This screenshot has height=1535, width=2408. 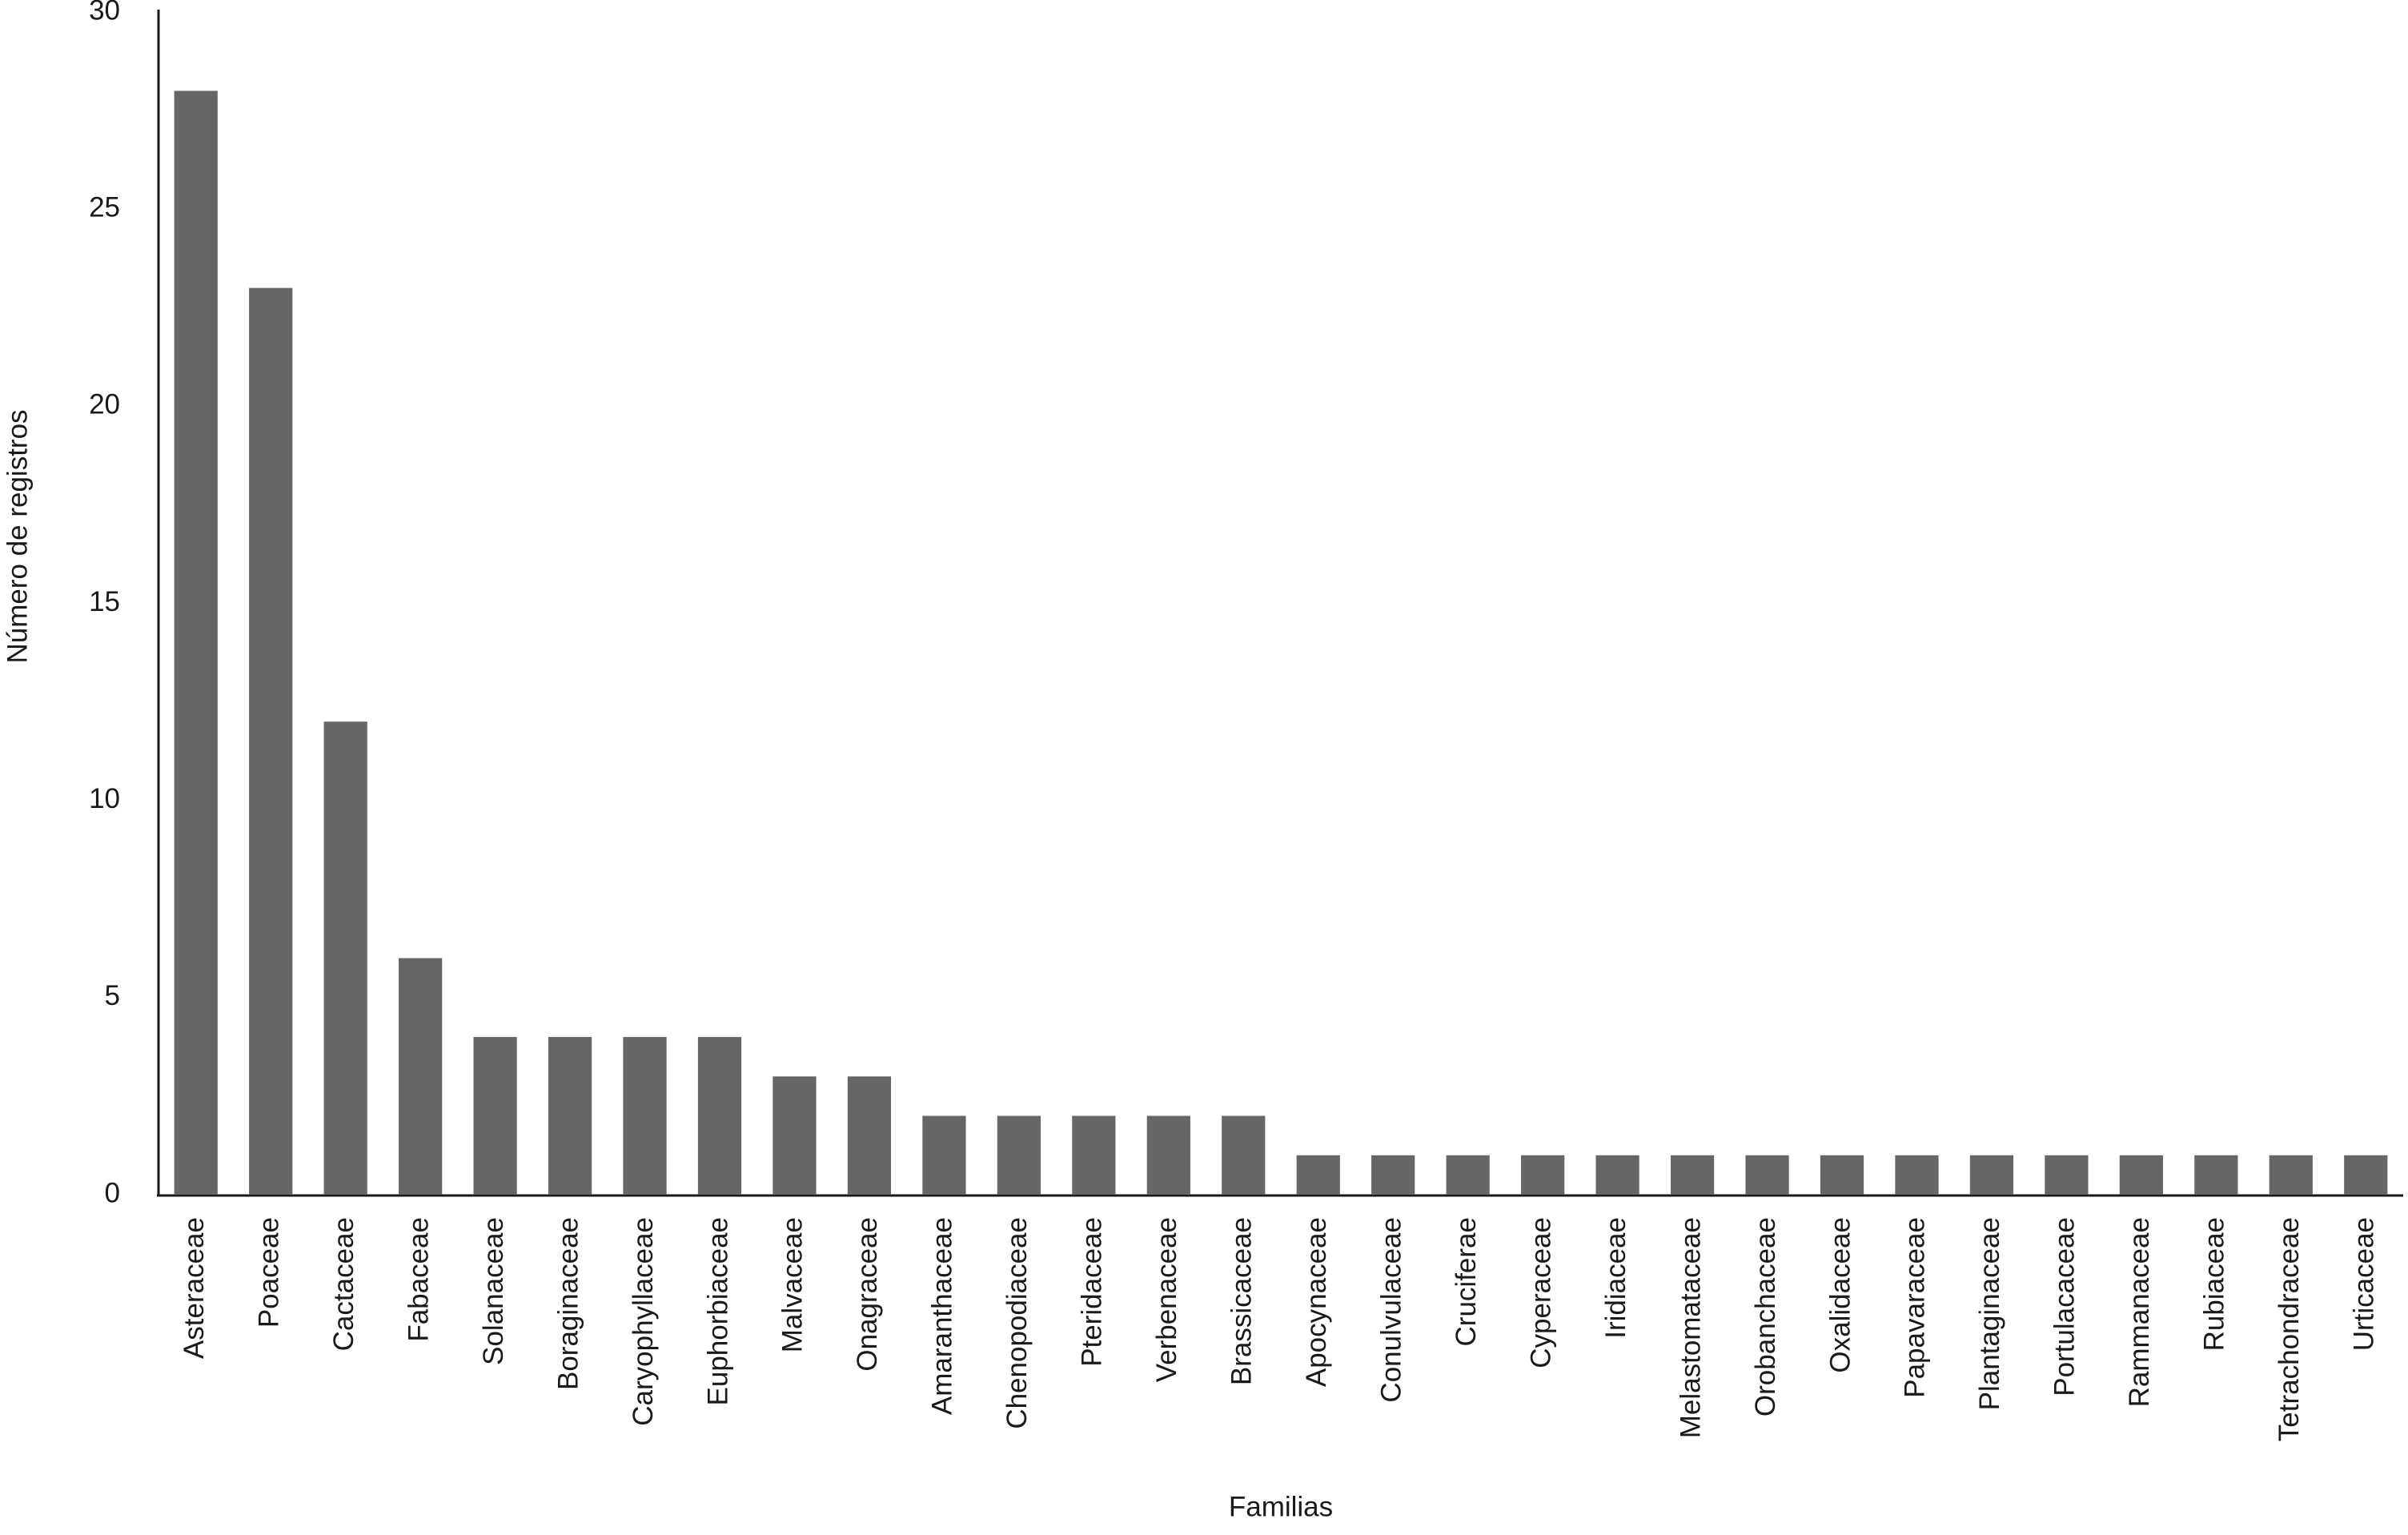 I want to click on y-tick-label: 5, so click(x=112, y=995).